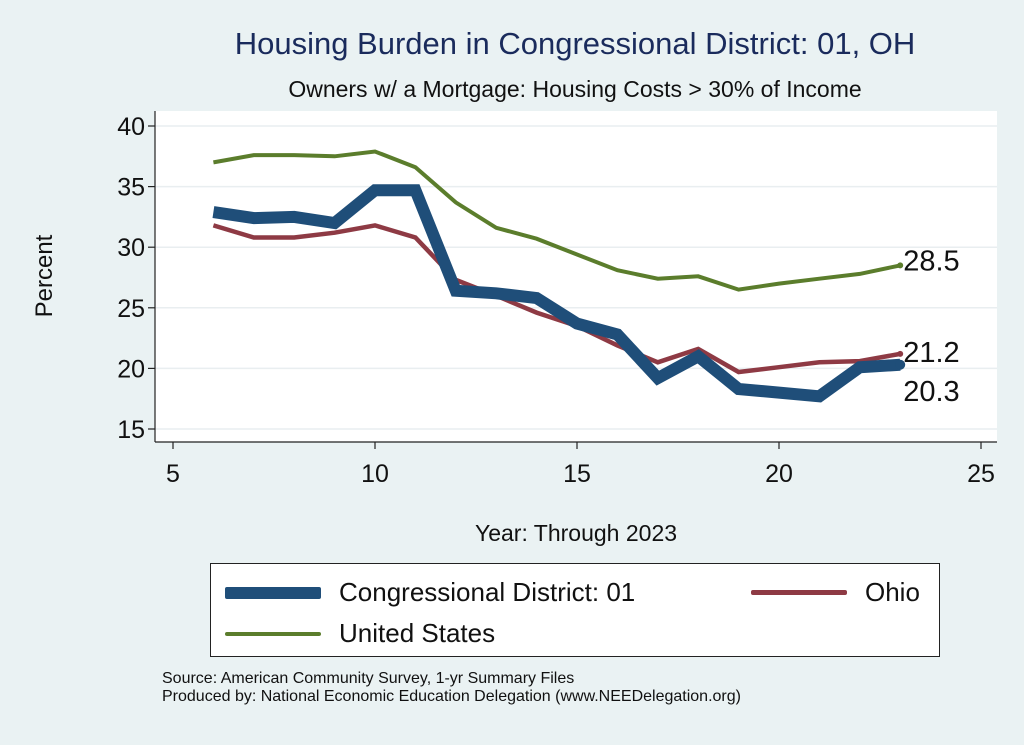  What do you see at coordinates (892, 592) in the screenshot?
I see `legend-label-ohio: Ohio` at bounding box center [892, 592].